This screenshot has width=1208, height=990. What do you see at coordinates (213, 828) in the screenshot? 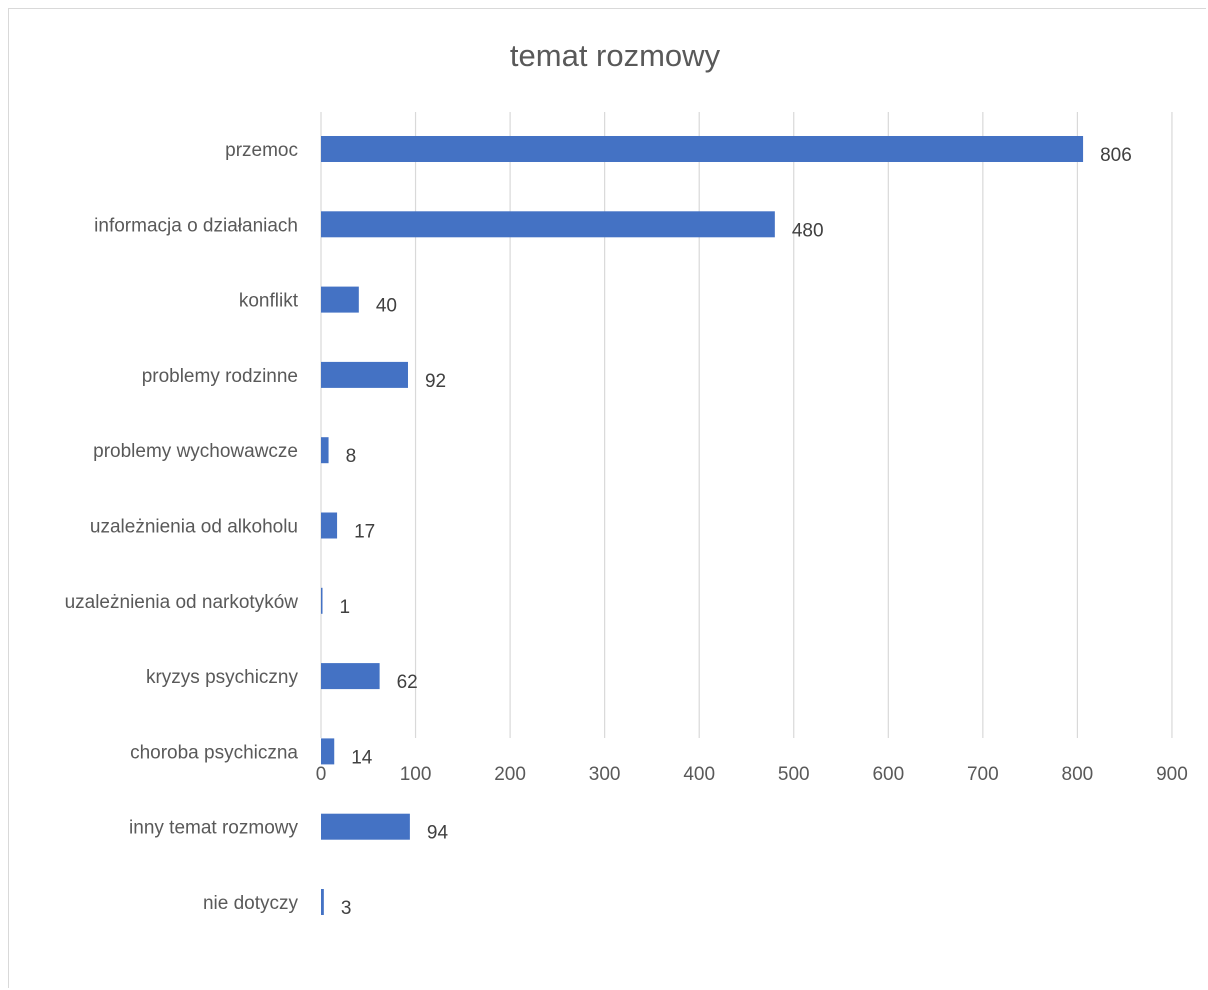
I see `category-label: inny temat rozmowy` at bounding box center [213, 828].